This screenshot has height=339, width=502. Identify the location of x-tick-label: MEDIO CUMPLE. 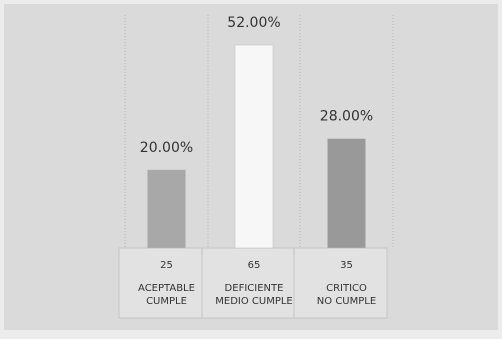
(254, 301).